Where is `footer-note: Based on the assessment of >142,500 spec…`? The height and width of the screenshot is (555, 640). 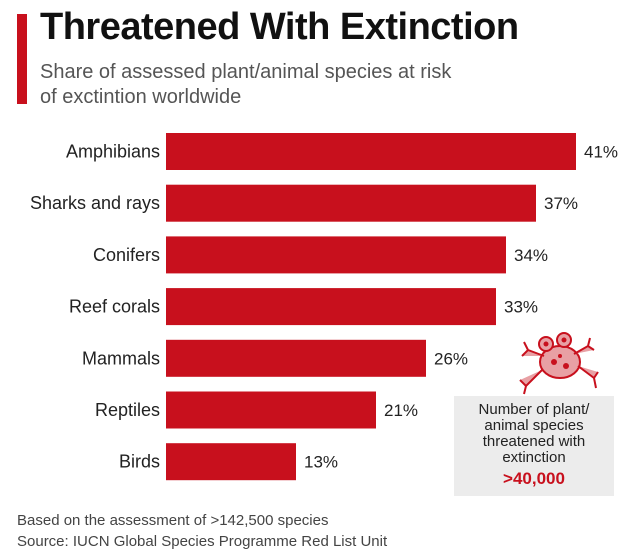
footer-note: Based on the assessment of >142,500 spec… is located at coordinates (173, 520).